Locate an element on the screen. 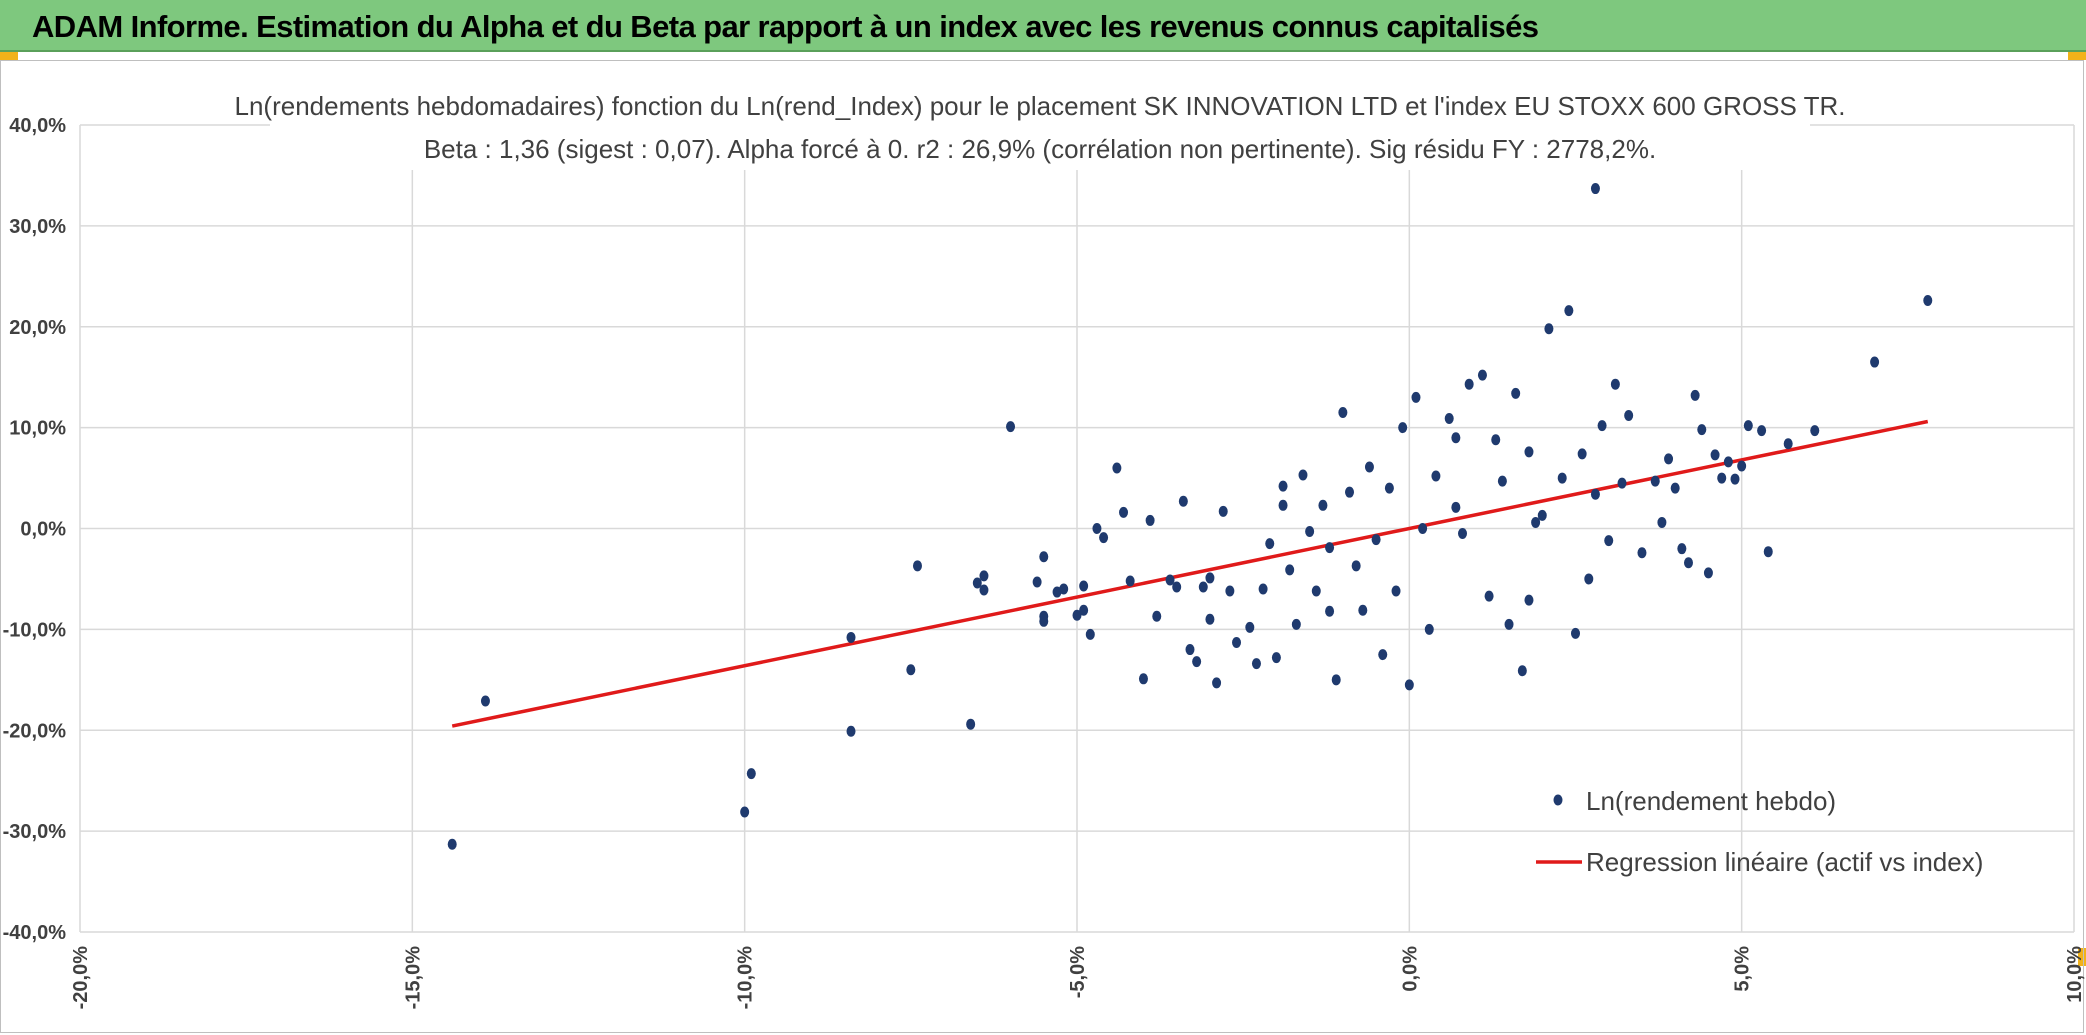  y-tick-label: -20,0% is located at coordinates (35, 731).